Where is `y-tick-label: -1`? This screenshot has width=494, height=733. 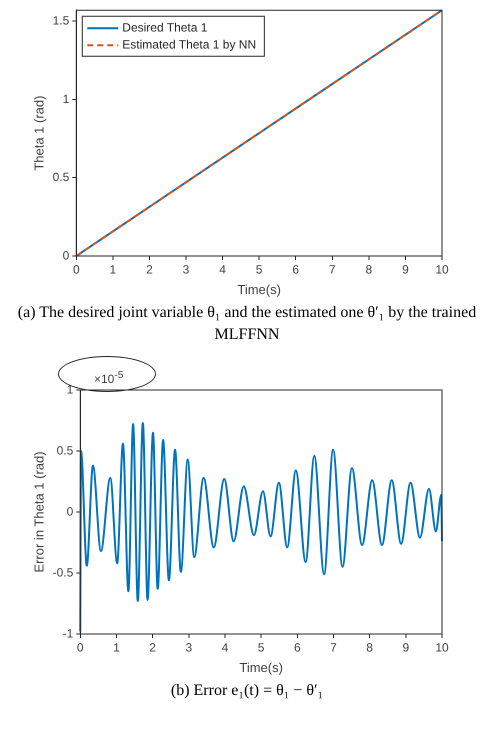 y-tick-label: -1 is located at coordinates (68, 633).